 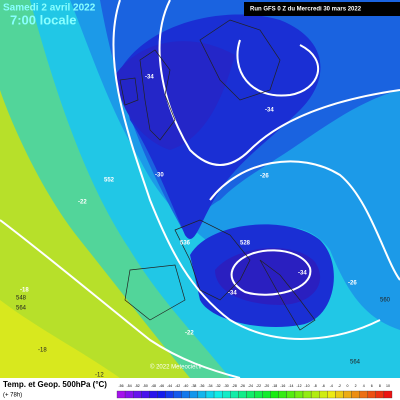 I want to click on scale-label: -50, so click(x=145, y=386).